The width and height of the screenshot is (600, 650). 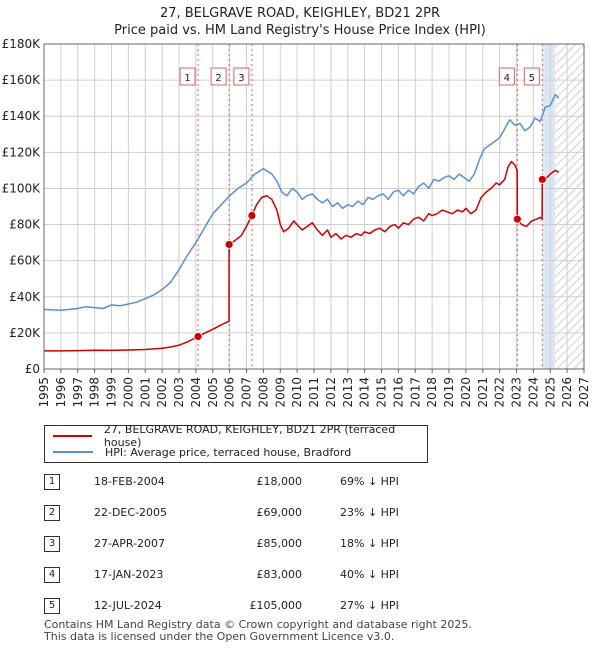 I want to click on x-tick-label: 2002, so click(x=162, y=392).